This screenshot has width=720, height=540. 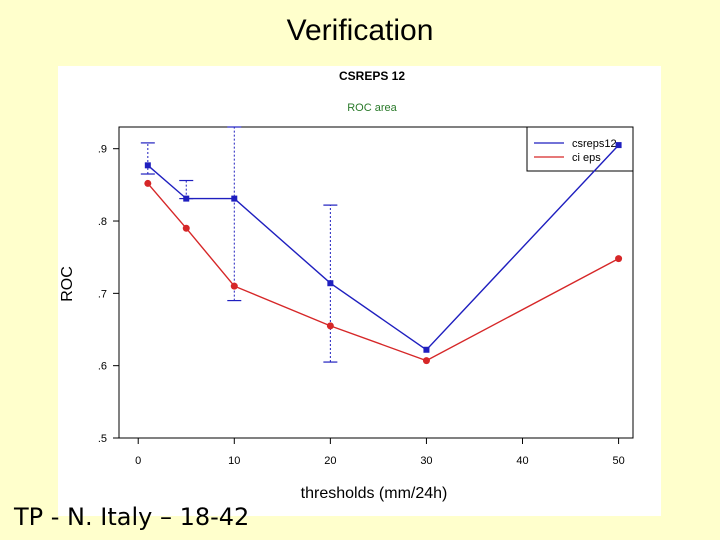 I want to click on x-tick-label: 0, so click(x=138, y=461).